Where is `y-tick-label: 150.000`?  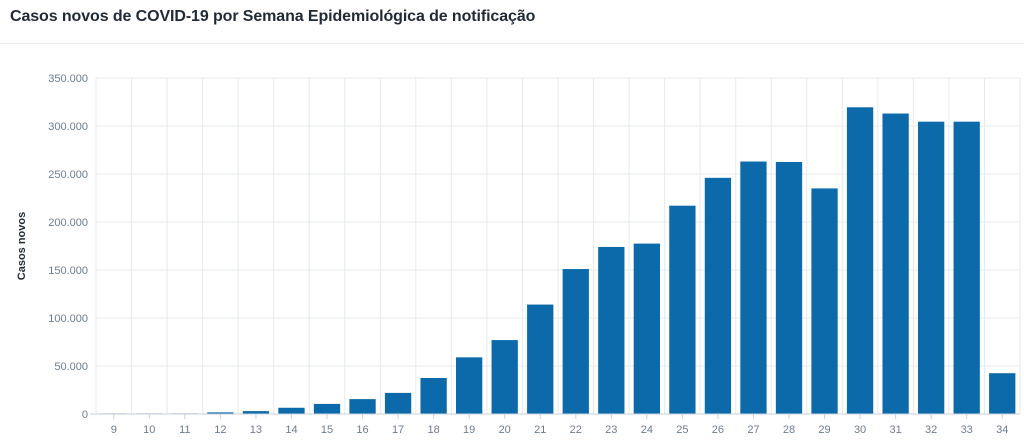
y-tick-label: 150.000 is located at coordinates (68, 271).